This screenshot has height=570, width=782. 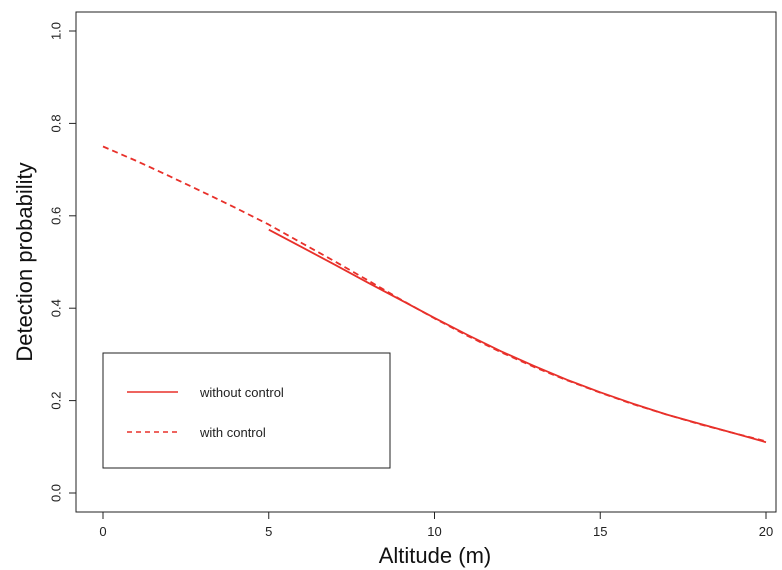 I want to click on legend-label-without-control: without control, so click(x=241, y=392).